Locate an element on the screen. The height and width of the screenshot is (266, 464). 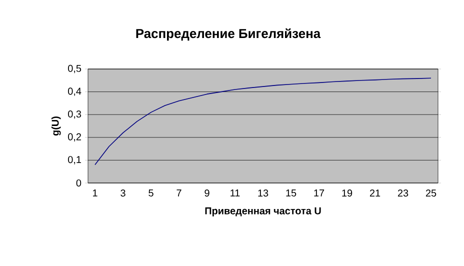
y-tick-label: 0,2 is located at coordinates (74, 137).